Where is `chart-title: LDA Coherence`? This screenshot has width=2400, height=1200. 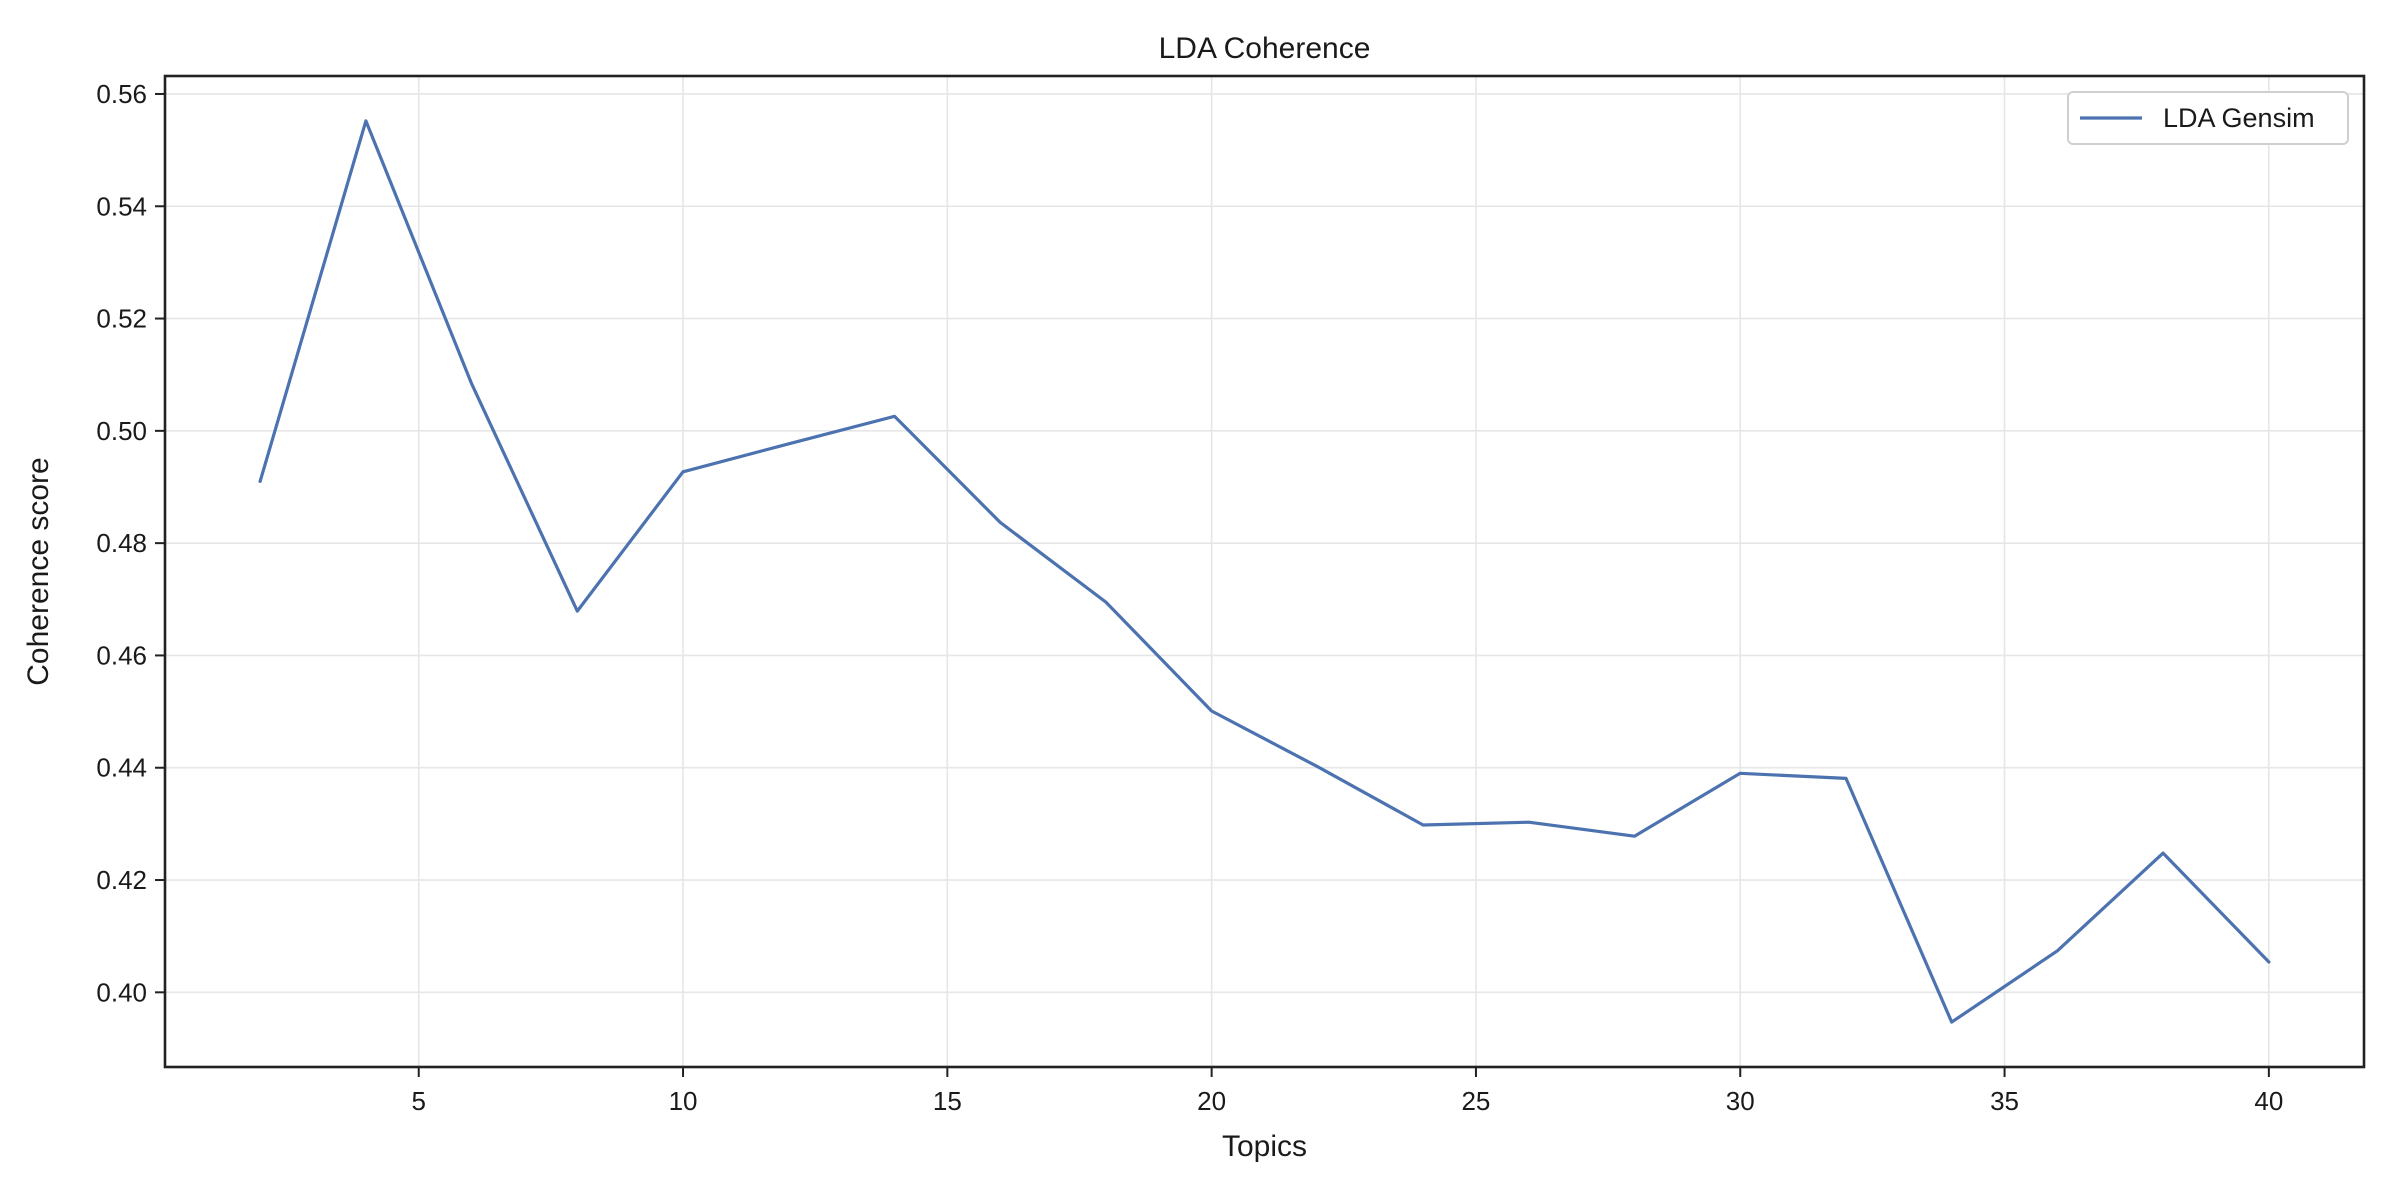 chart-title: LDA Coherence is located at coordinates (1265, 48).